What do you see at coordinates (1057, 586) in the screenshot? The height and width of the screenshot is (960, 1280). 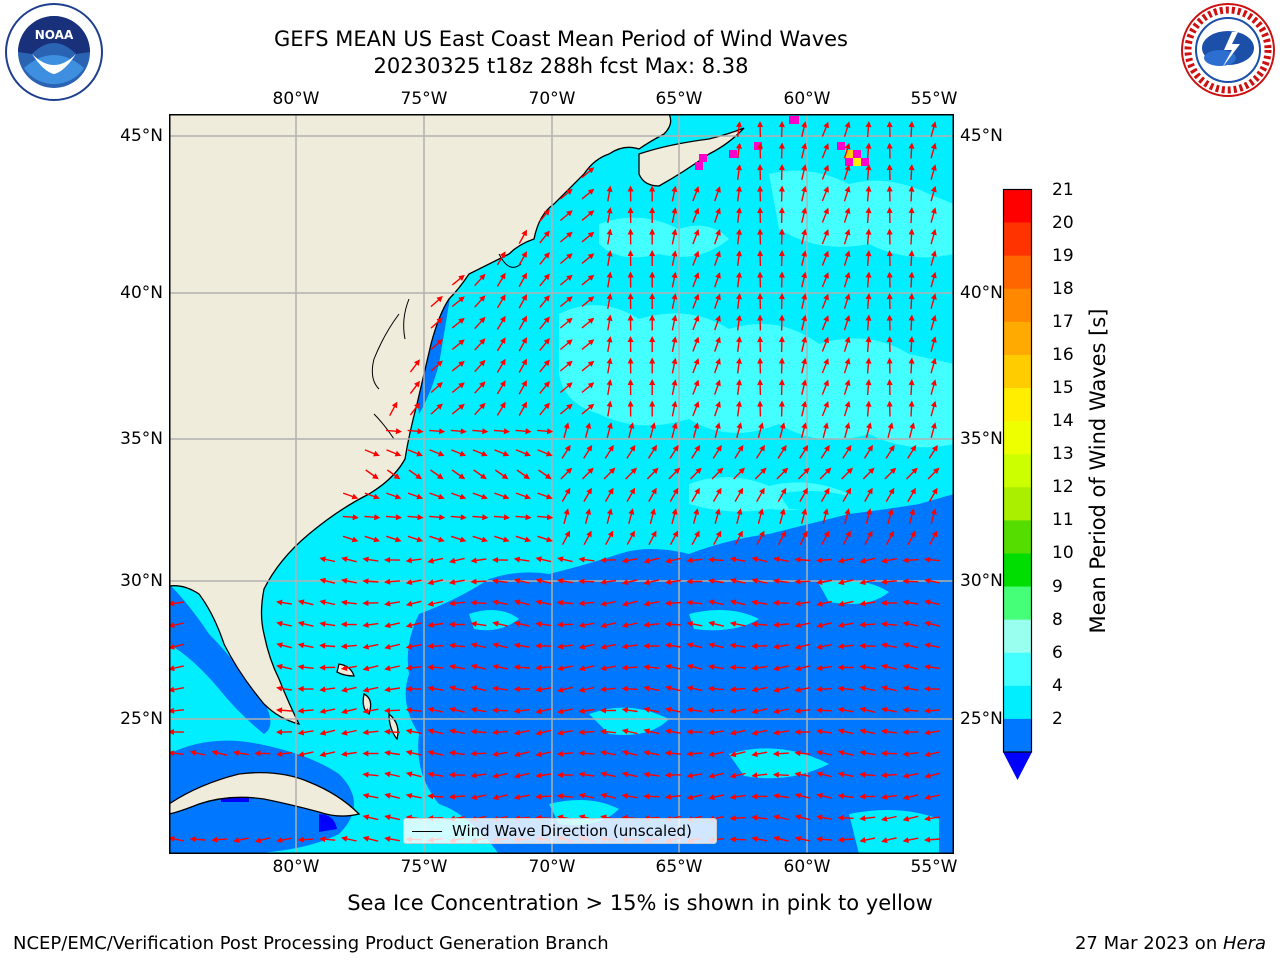 I see `colorbar-tick-label: 9` at bounding box center [1057, 586].